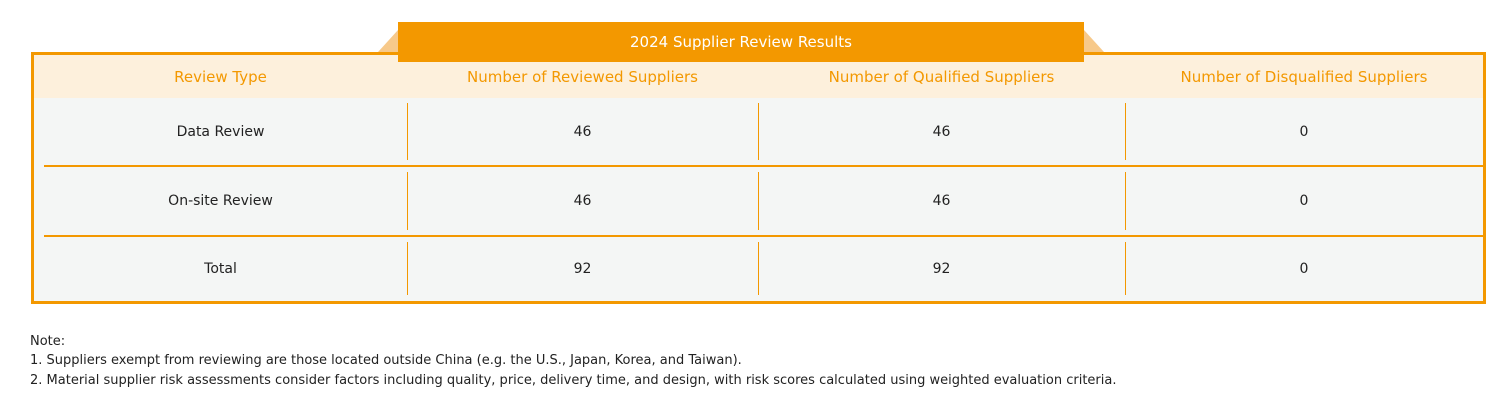 Image resolution: width=1508 pixels, height=407 pixels. What do you see at coordinates (220, 76) in the screenshot?
I see `header-cell: Review Type` at bounding box center [220, 76].